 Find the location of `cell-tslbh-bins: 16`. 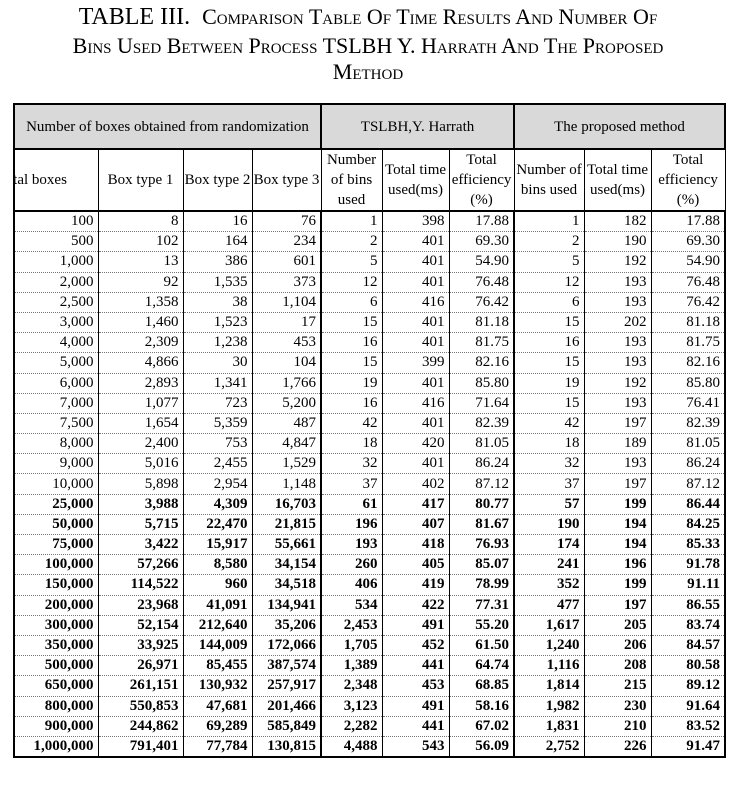

cell-tslbh-bins: 16 is located at coordinates (351, 343).